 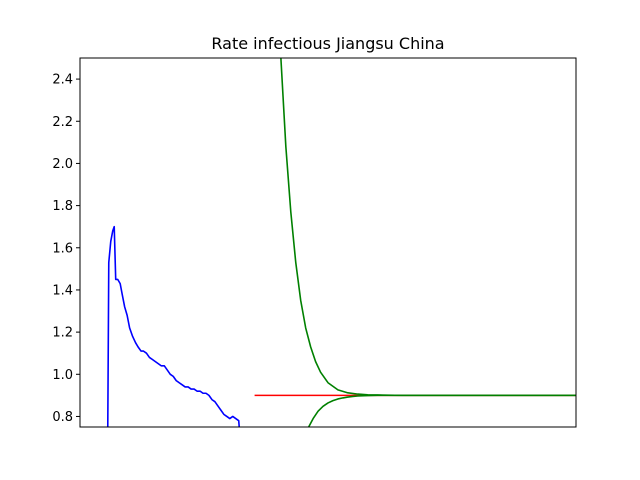 What do you see at coordinates (62, 164) in the screenshot?
I see `y-tick-label: 2.0` at bounding box center [62, 164].